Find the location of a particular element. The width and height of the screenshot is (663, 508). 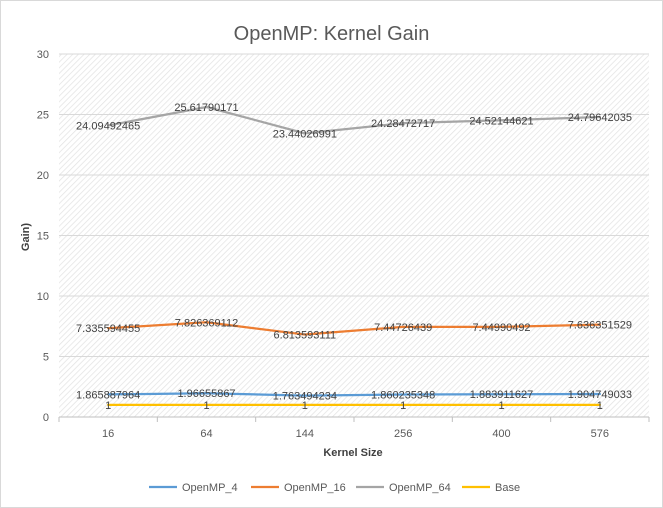

legend-label: Base is located at coordinates (507, 488).